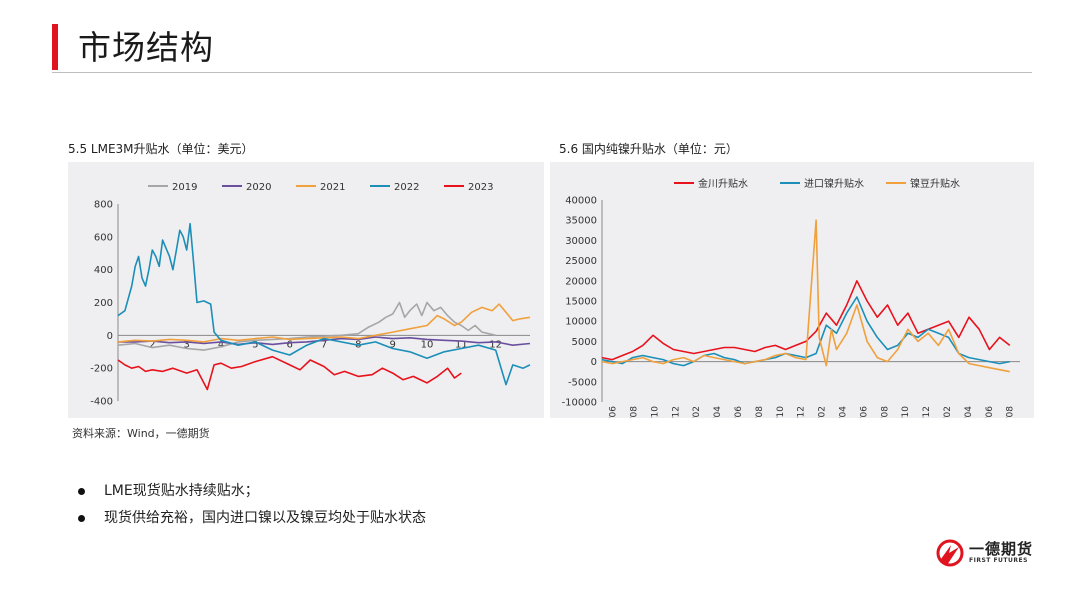 This screenshot has height=608, width=1080. Describe the element at coordinates (255, 344) in the screenshot. I see `chart1-x-tick-label: 5` at that location.